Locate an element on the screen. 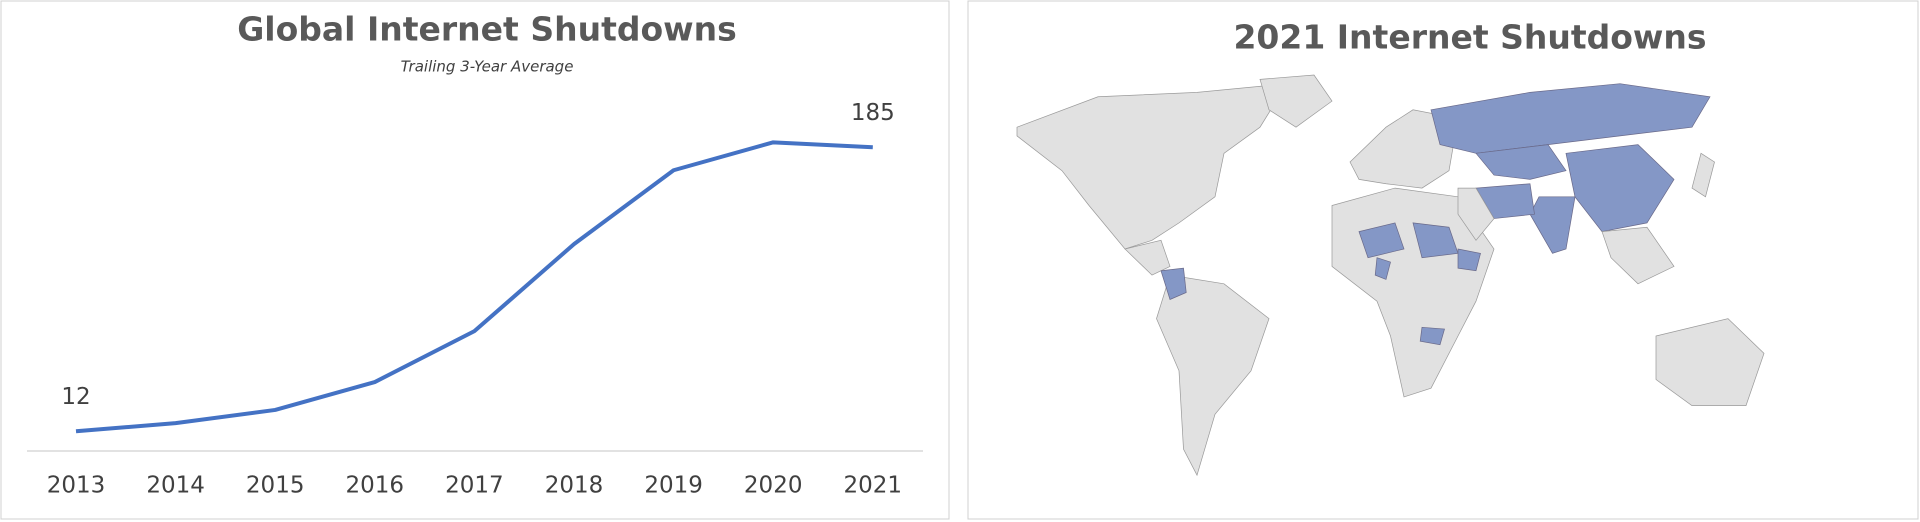 The width and height of the screenshot is (1920, 522). sahel is located at coordinates (1381, 240).